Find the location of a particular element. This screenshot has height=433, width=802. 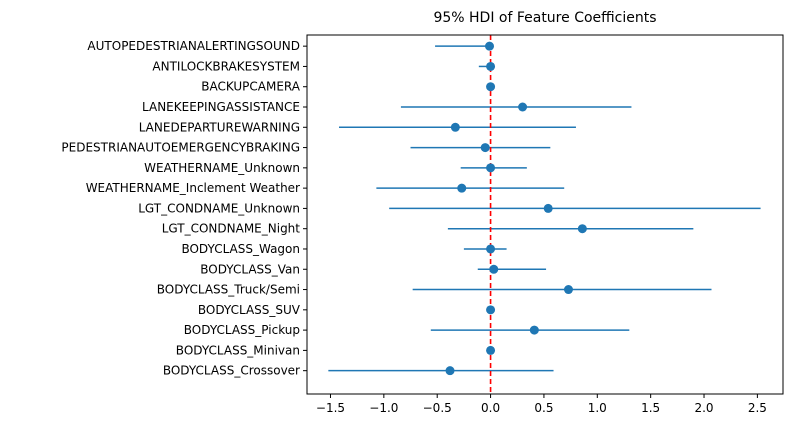

y-tick-label: PEDESTRIANAUTOEMERGENCYBRAKING is located at coordinates (180, 148).